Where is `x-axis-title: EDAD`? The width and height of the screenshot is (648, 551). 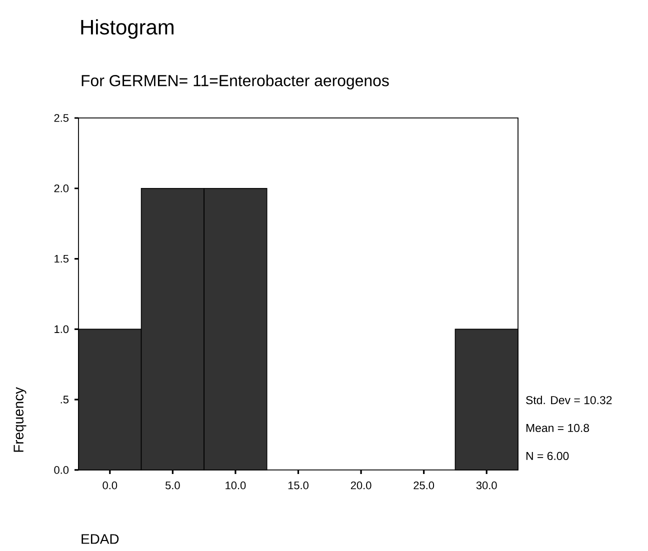 x-axis-title: EDAD is located at coordinates (100, 539).